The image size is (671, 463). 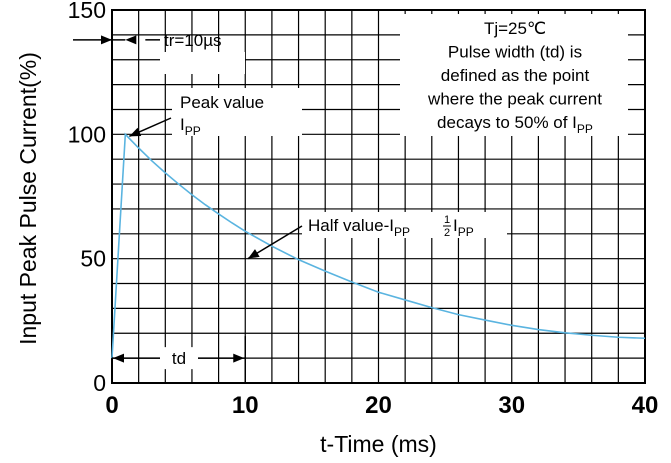 I want to click on td-label: td, so click(x=179, y=358).